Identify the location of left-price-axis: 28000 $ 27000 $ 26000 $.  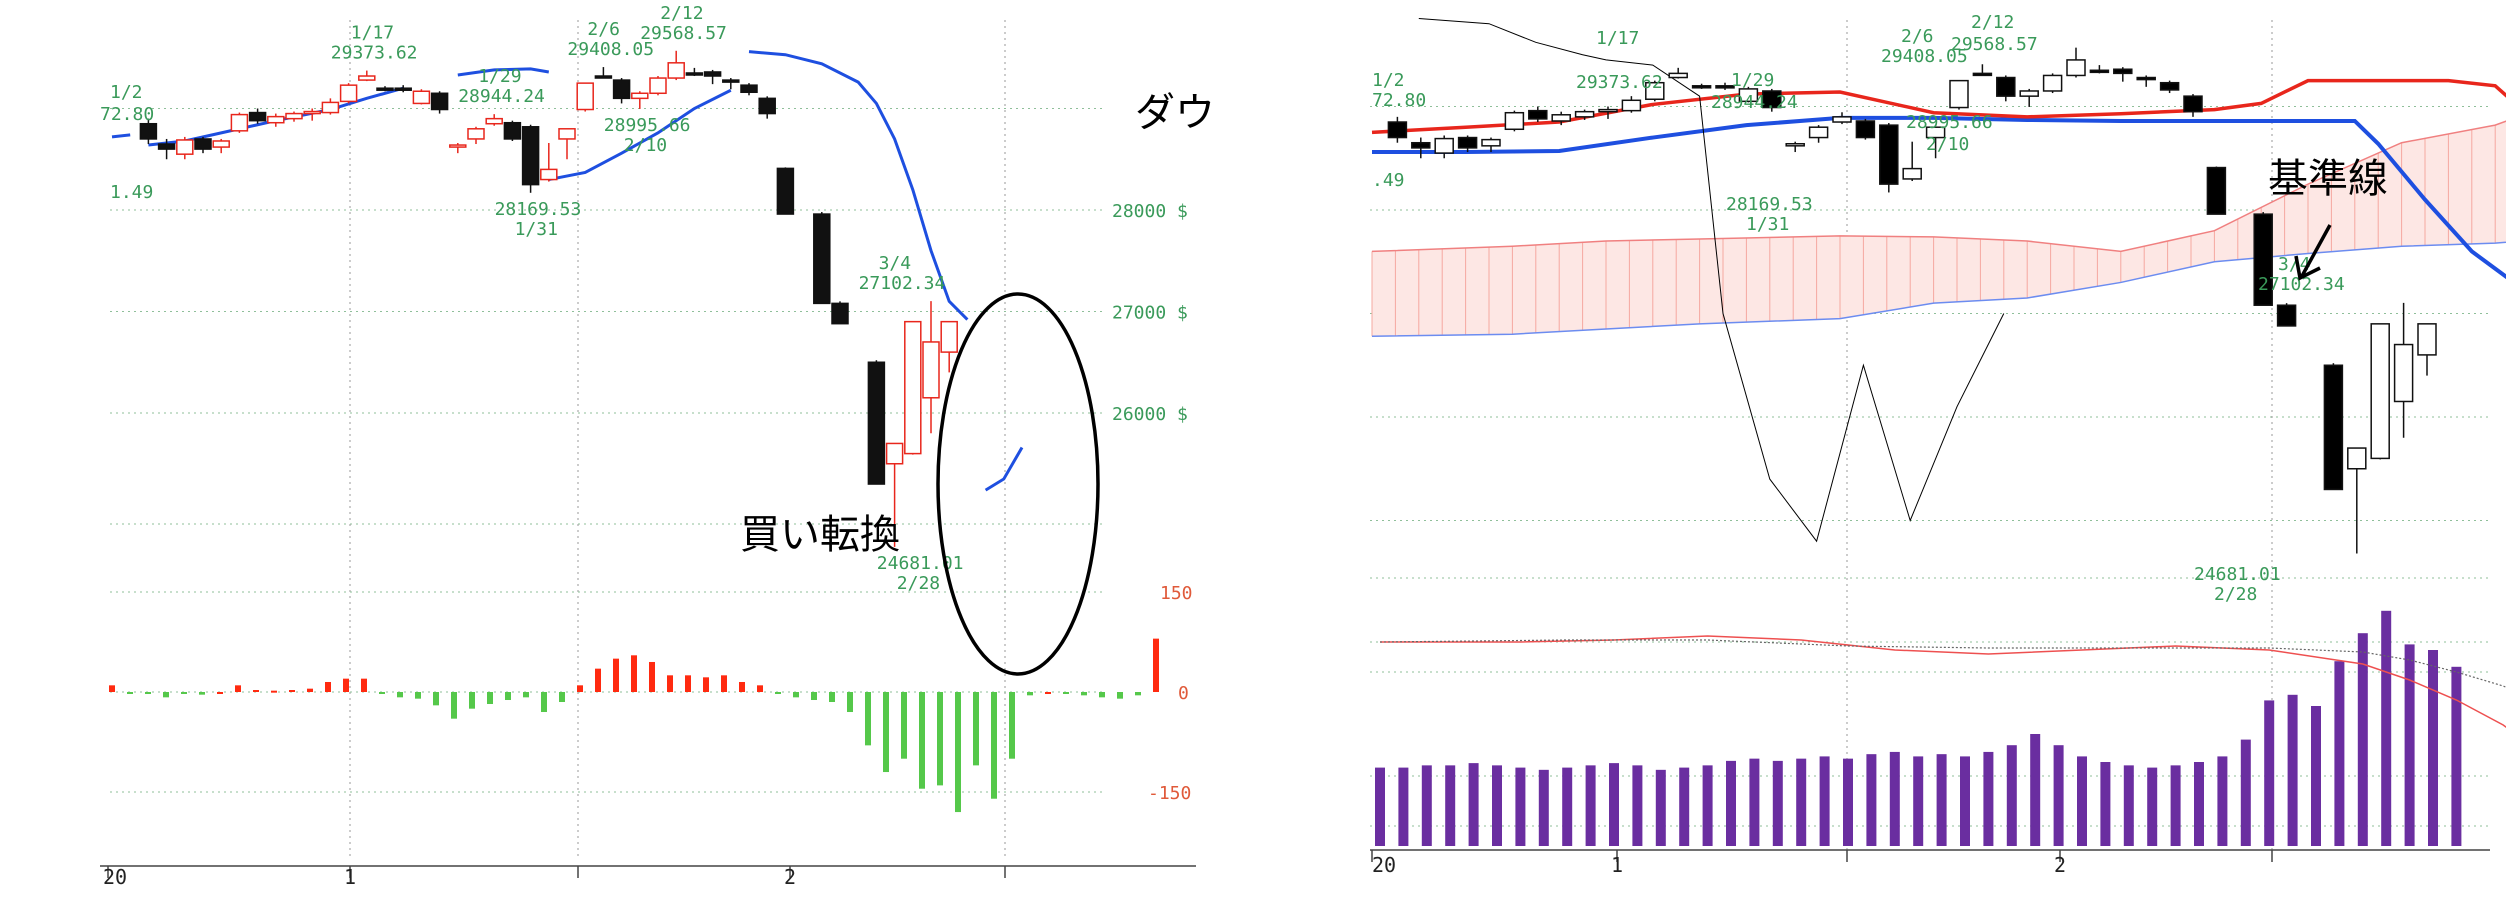
(1150, 313).